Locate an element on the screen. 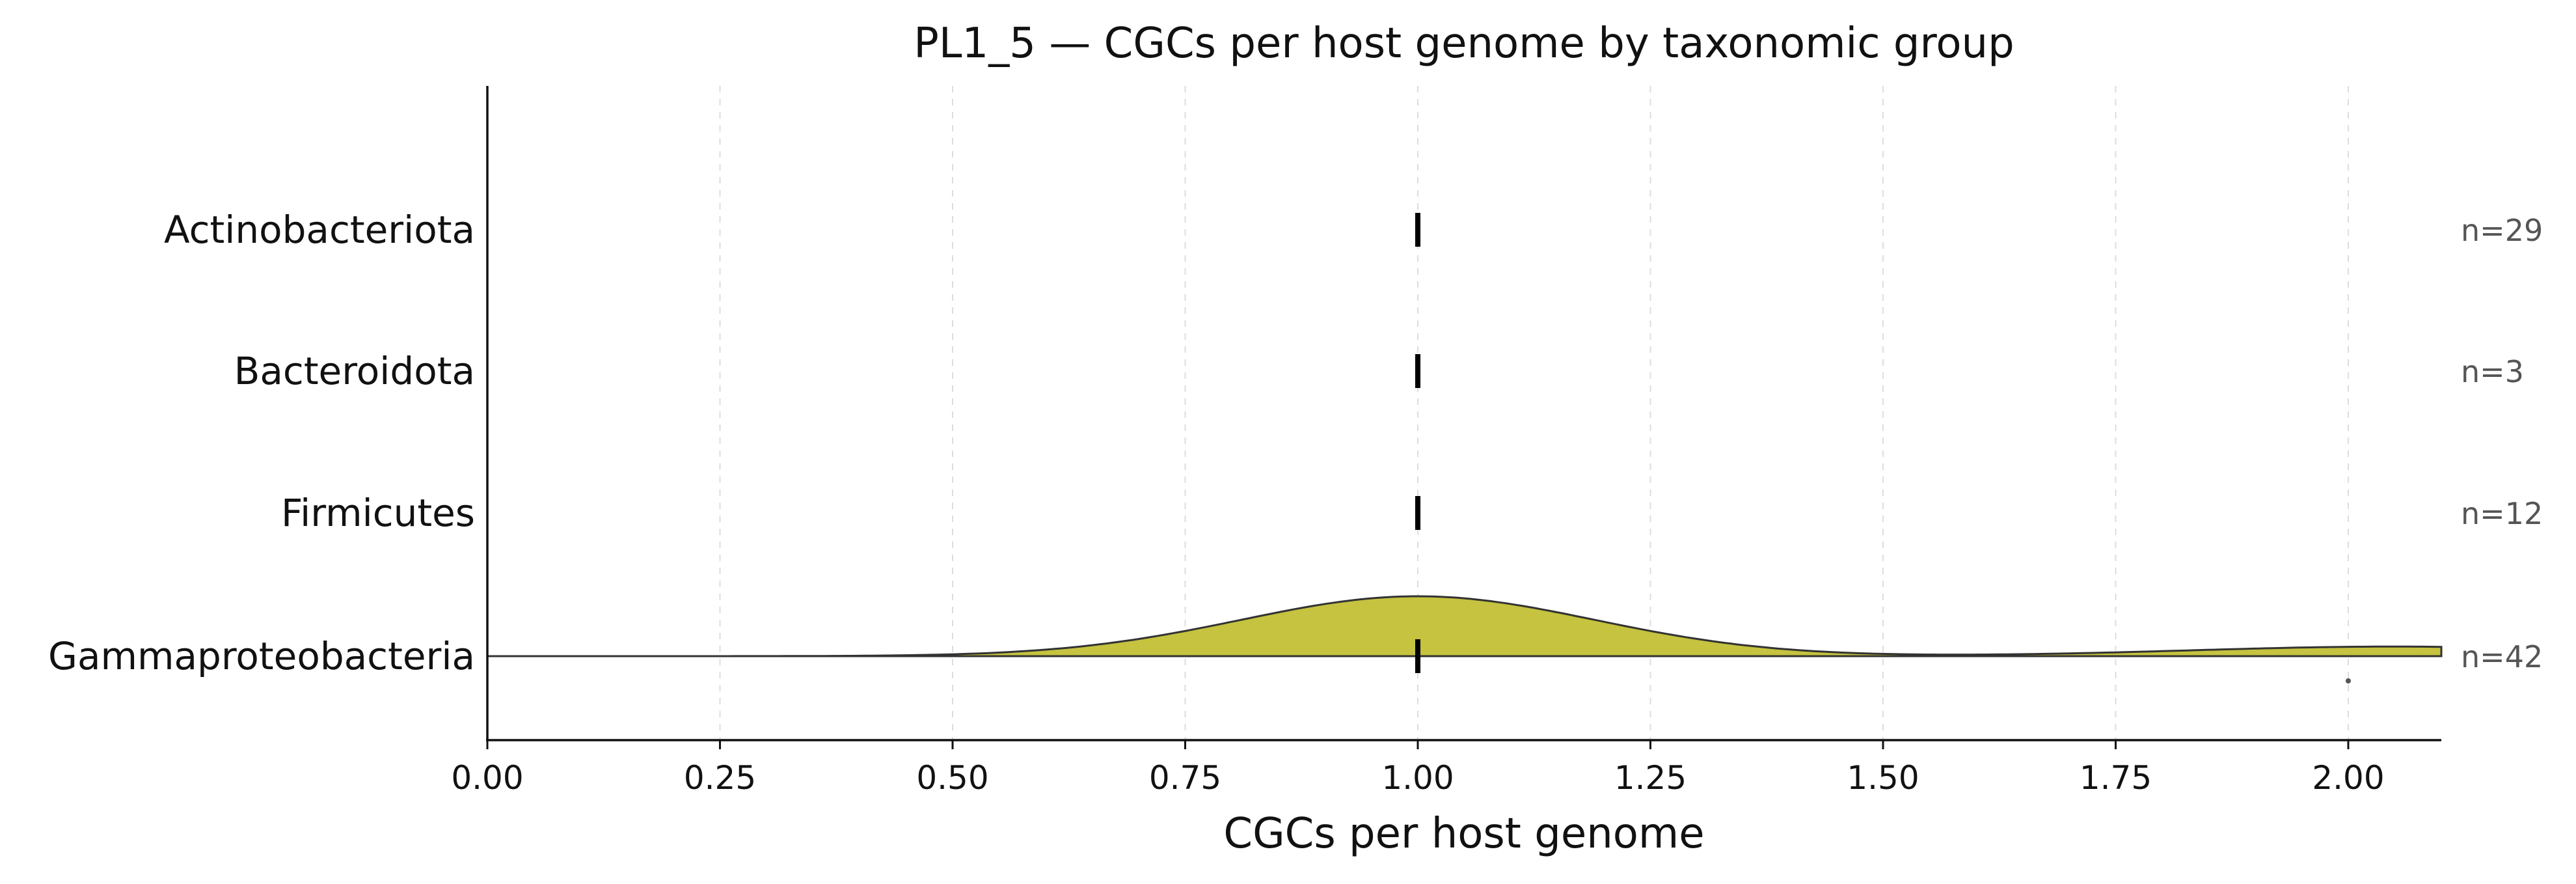 The width and height of the screenshot is (2576, 884). y-category-label: Bacteroidota is located at coordinates (354, 371).